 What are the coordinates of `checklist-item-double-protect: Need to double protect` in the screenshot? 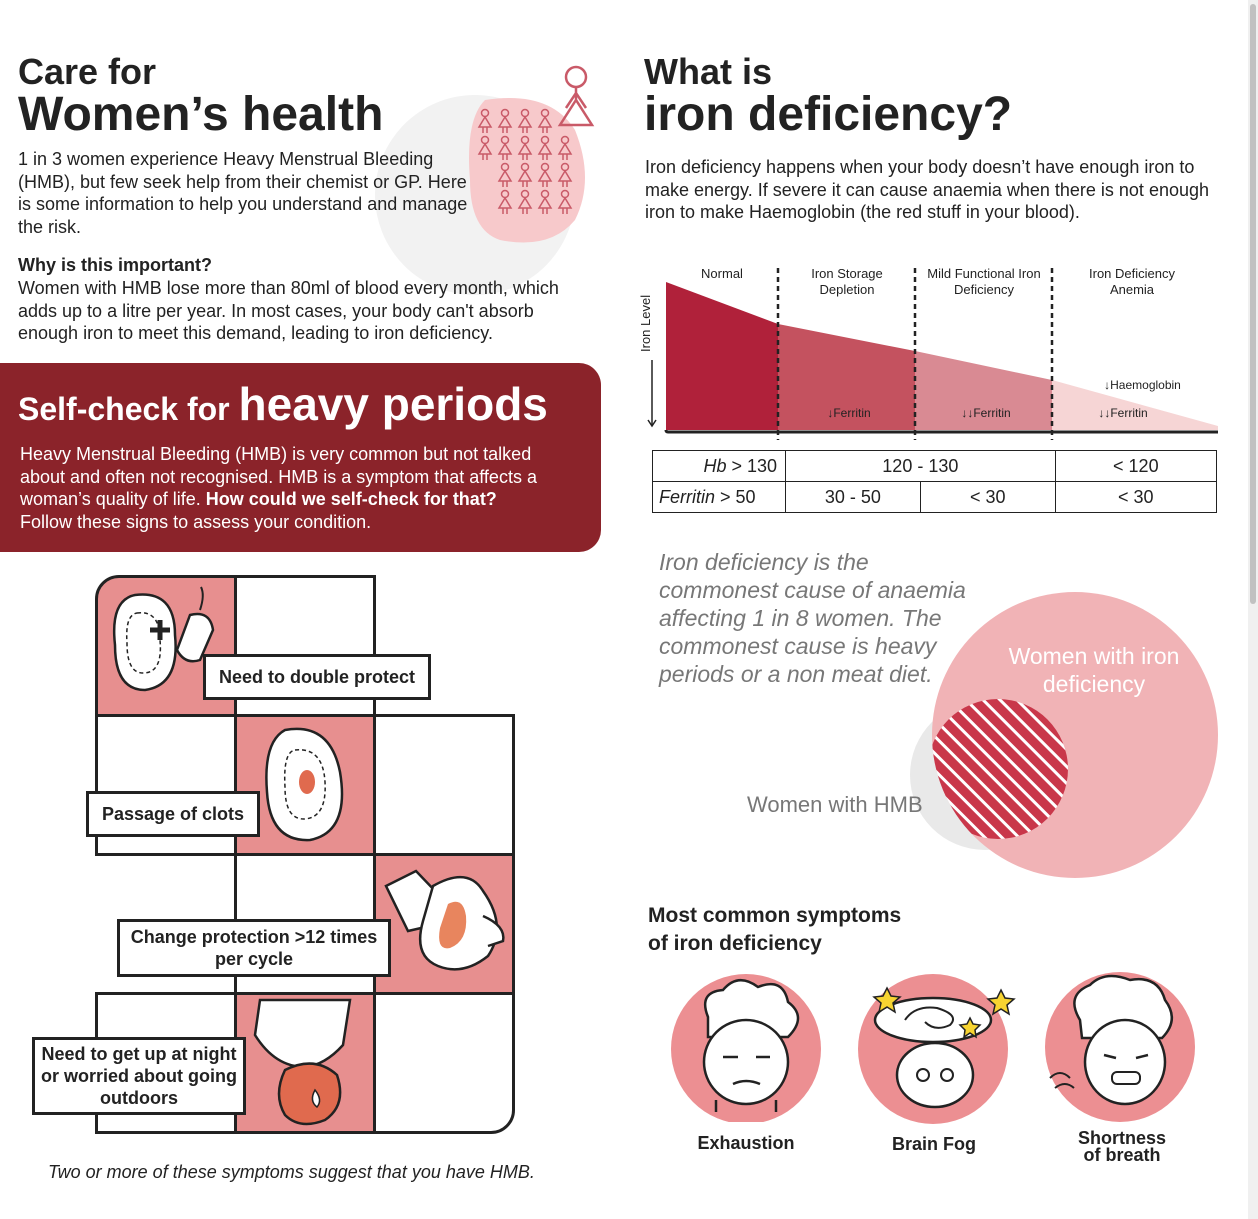 It's located at (317, 677).